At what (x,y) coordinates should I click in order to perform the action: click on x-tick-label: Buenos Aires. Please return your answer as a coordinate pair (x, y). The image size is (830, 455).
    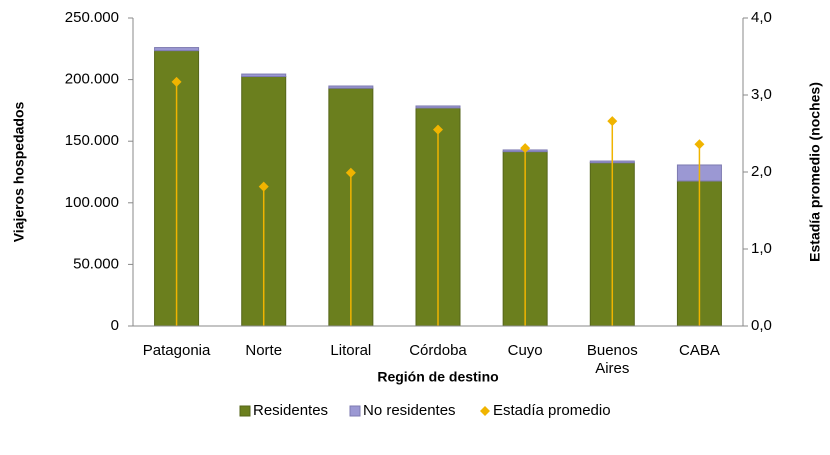
    Looking at the image, I should click on (612, 359).